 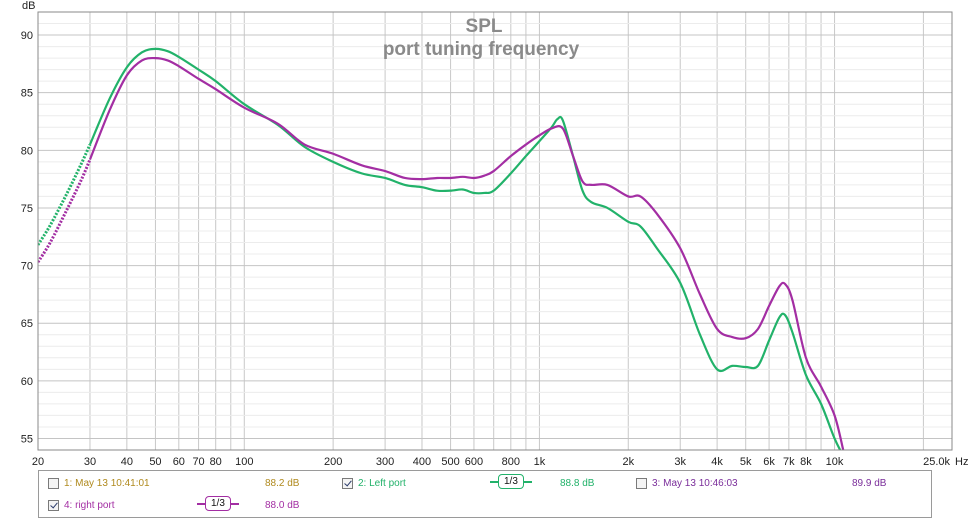 I want to click on x-tick-label: 40, so click(x=127, y=462).